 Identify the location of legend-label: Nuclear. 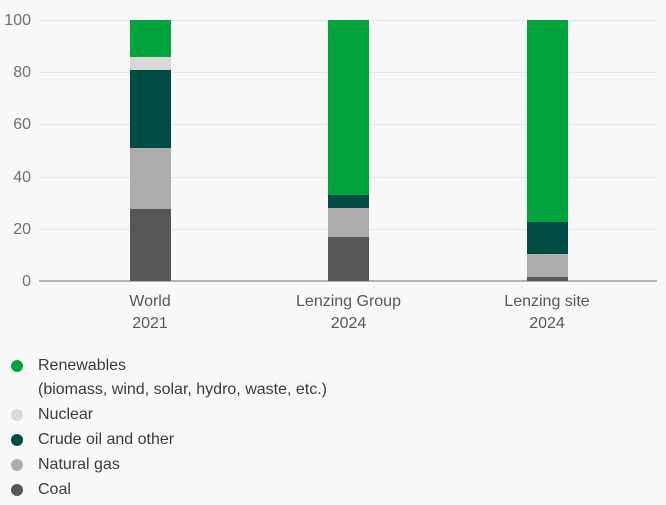
(65, 415).